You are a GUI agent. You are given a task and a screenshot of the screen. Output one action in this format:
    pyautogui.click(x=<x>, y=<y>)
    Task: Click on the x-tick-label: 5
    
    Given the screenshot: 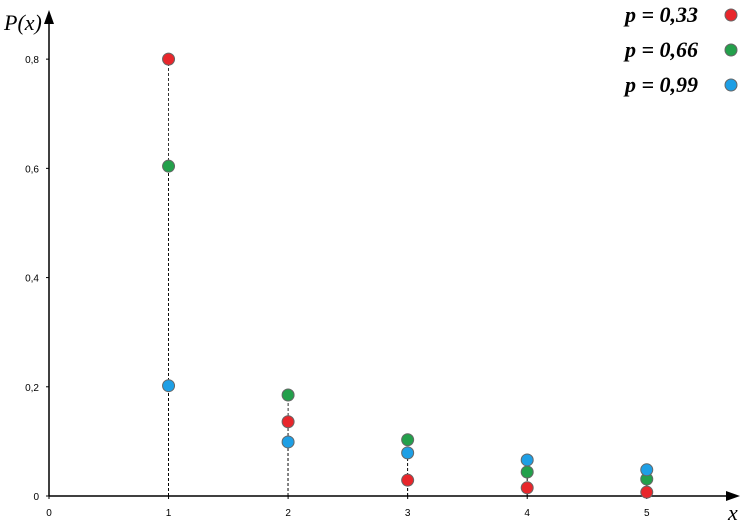 What is the action you would take?
    pyautogui.click(x=647, y=513)
    